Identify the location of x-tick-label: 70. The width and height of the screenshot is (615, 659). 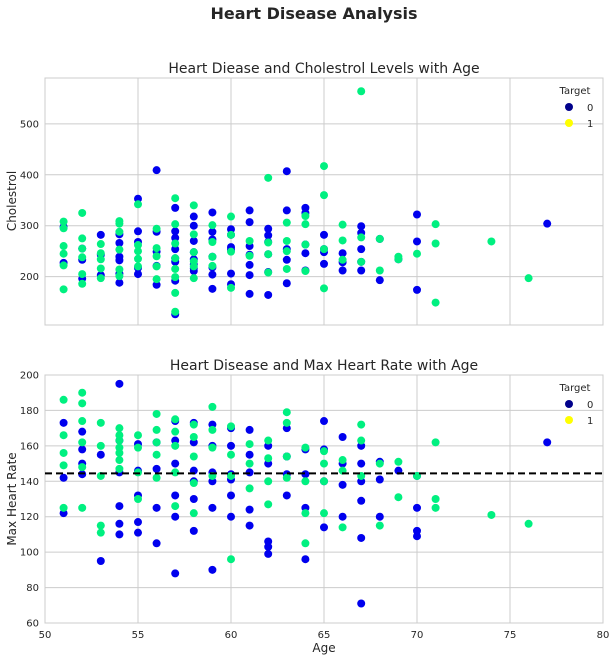
(417, 635).